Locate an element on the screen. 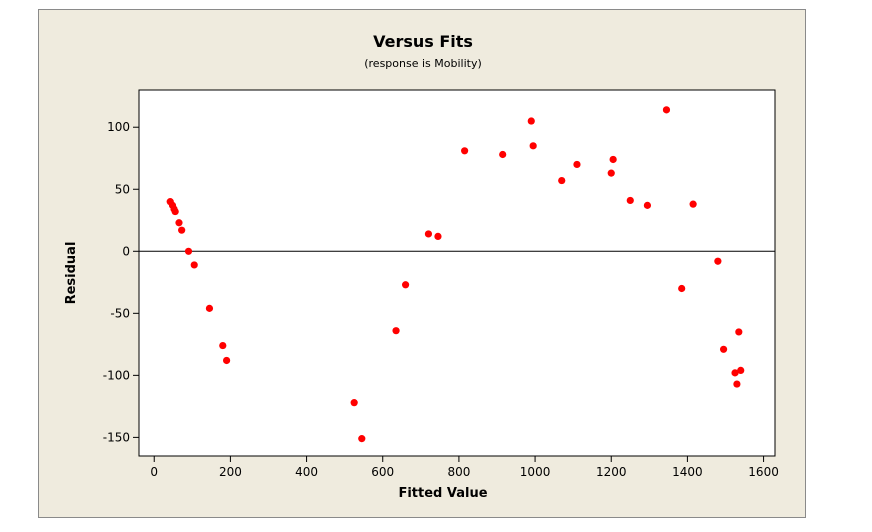  y-tick-label: -100 is located at coordinates (116, 375).